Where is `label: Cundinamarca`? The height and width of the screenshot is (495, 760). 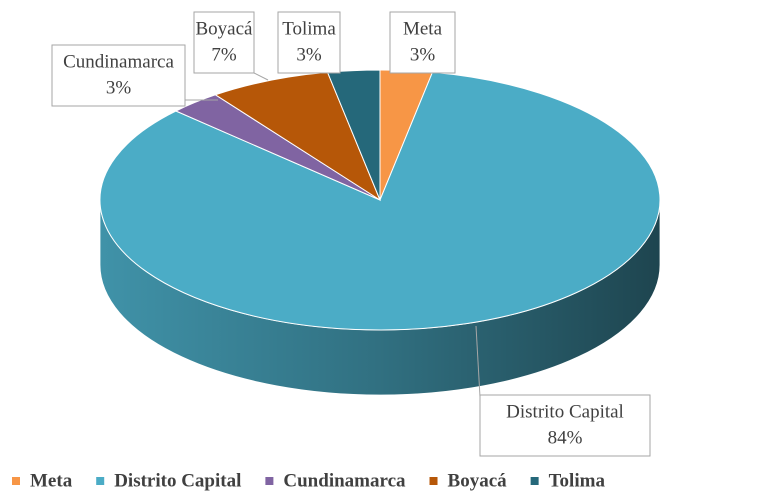 label: Cundinamarca is located at coordinates (118, 61).